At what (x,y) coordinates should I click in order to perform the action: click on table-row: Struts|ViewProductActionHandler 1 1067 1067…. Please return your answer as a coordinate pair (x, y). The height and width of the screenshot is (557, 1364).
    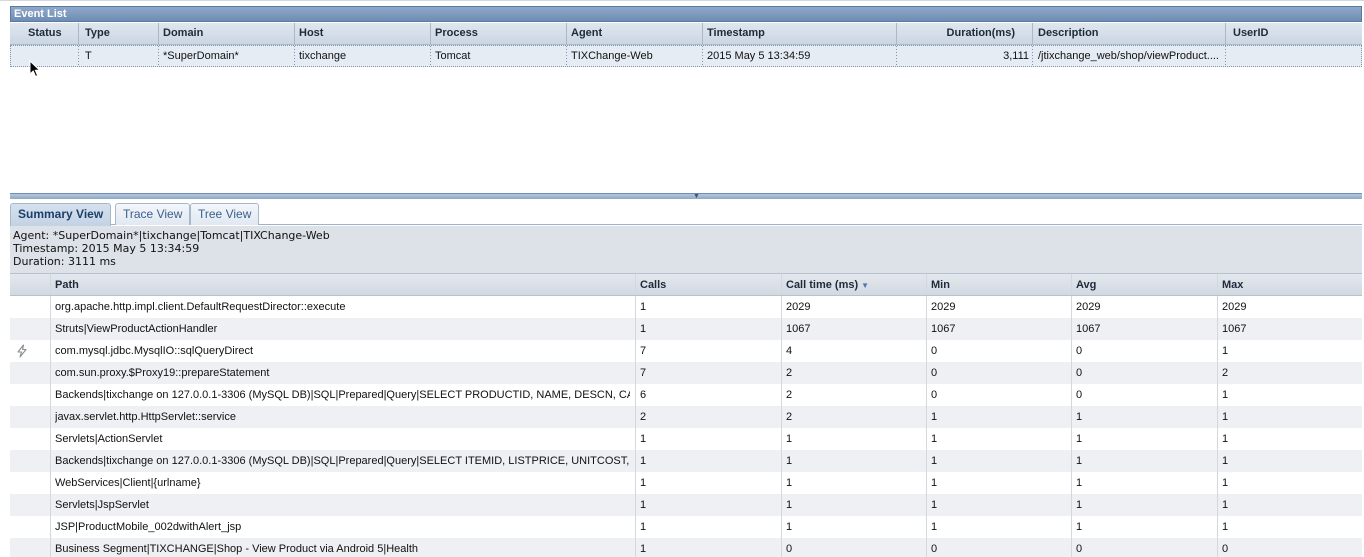
    Looking at the image, I should click on (686, 329).